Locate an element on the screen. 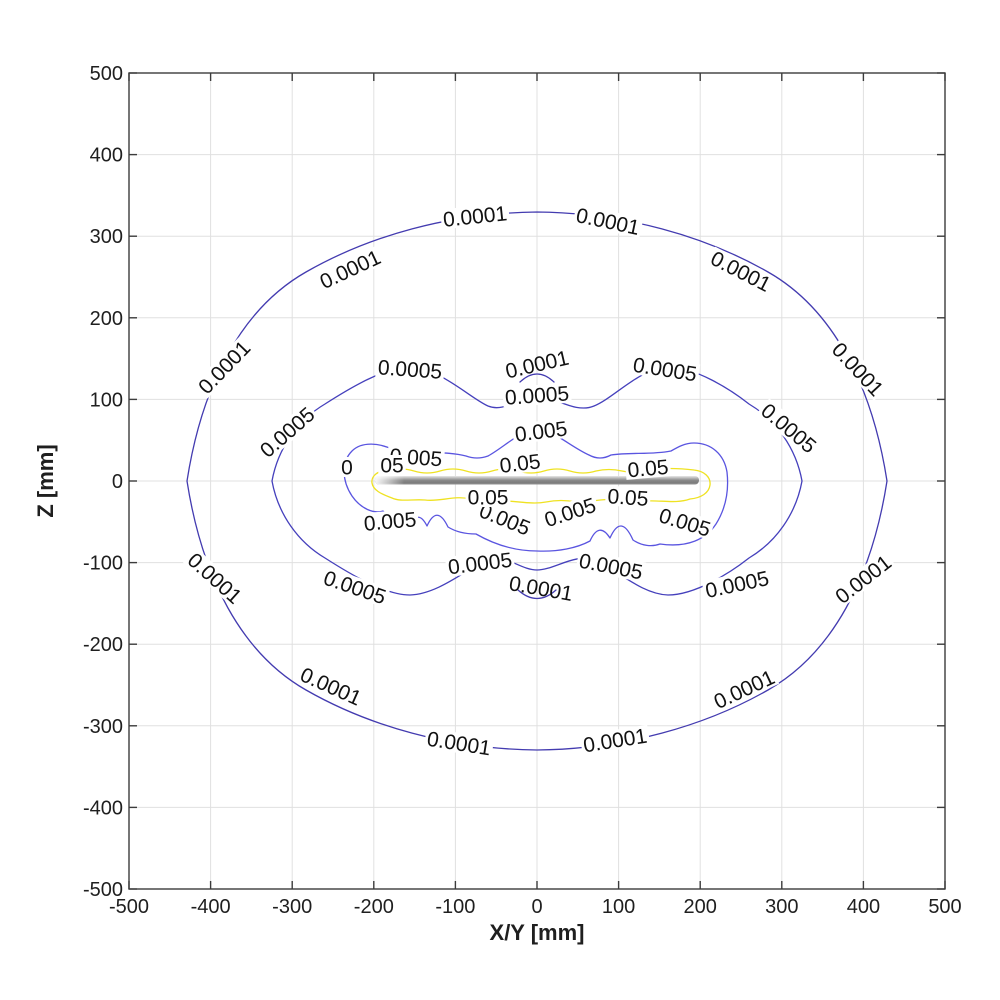 Image resolution: width=1000 pixels, height=1000 pixels. contour-label-group: 0 is located at coordinates (347, 468).